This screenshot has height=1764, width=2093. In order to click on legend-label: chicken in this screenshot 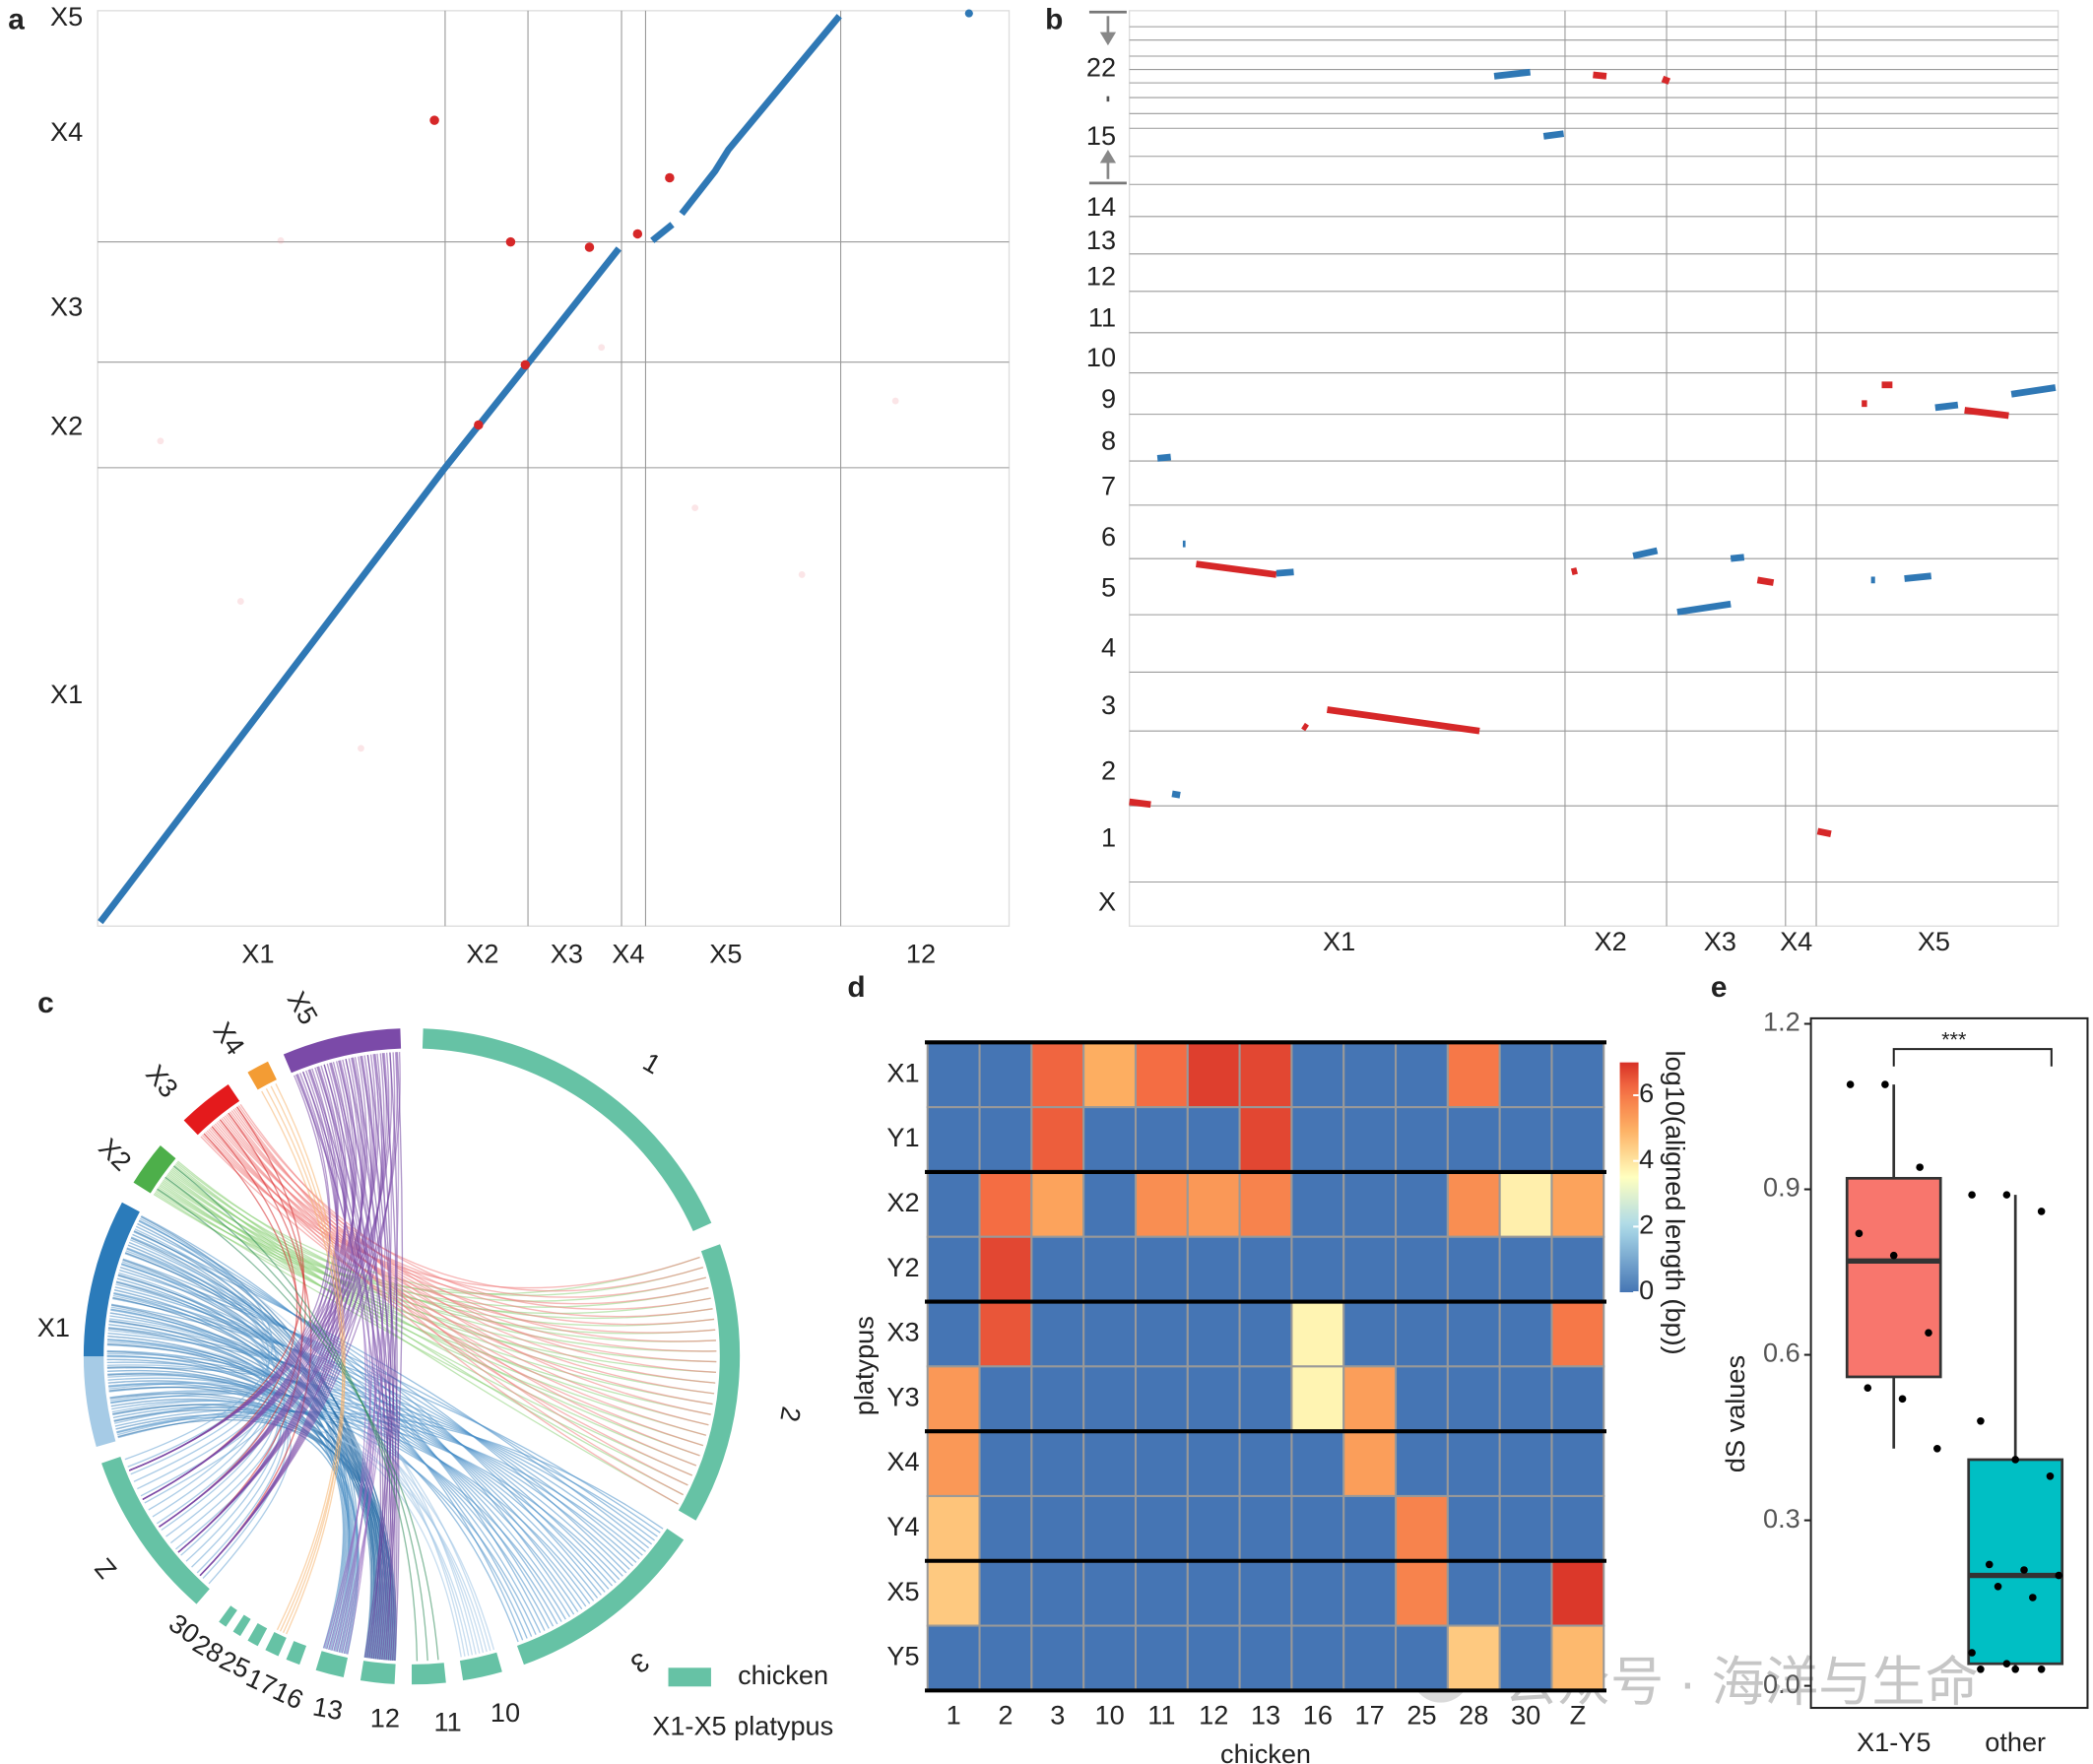, I will do `click(783, 1675)`.